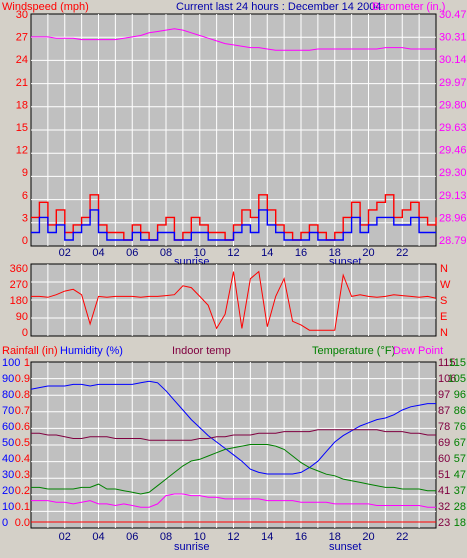 The height and width of the screenshot is (558, 467). Describe the element at coordinates (453, 83) in the screenshot. I see `barometer-tick: 29.97` at that location.